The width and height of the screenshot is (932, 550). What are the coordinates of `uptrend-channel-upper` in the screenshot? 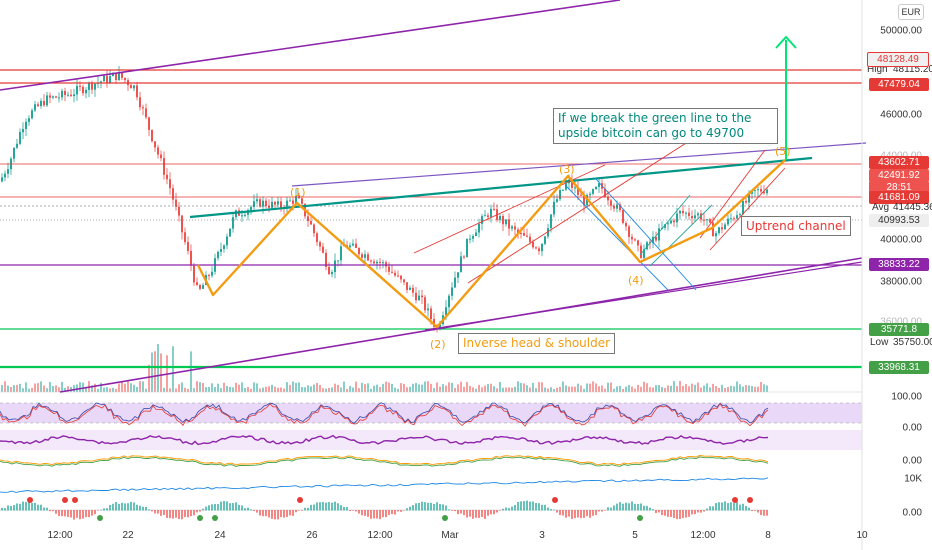 It's located at (732, 194).